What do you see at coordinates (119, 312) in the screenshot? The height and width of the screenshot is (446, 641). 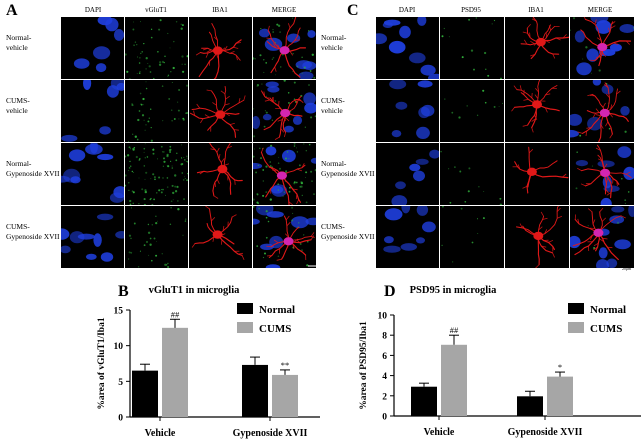 I see `y-tick-label: 15` at bounding box center [119, 312].